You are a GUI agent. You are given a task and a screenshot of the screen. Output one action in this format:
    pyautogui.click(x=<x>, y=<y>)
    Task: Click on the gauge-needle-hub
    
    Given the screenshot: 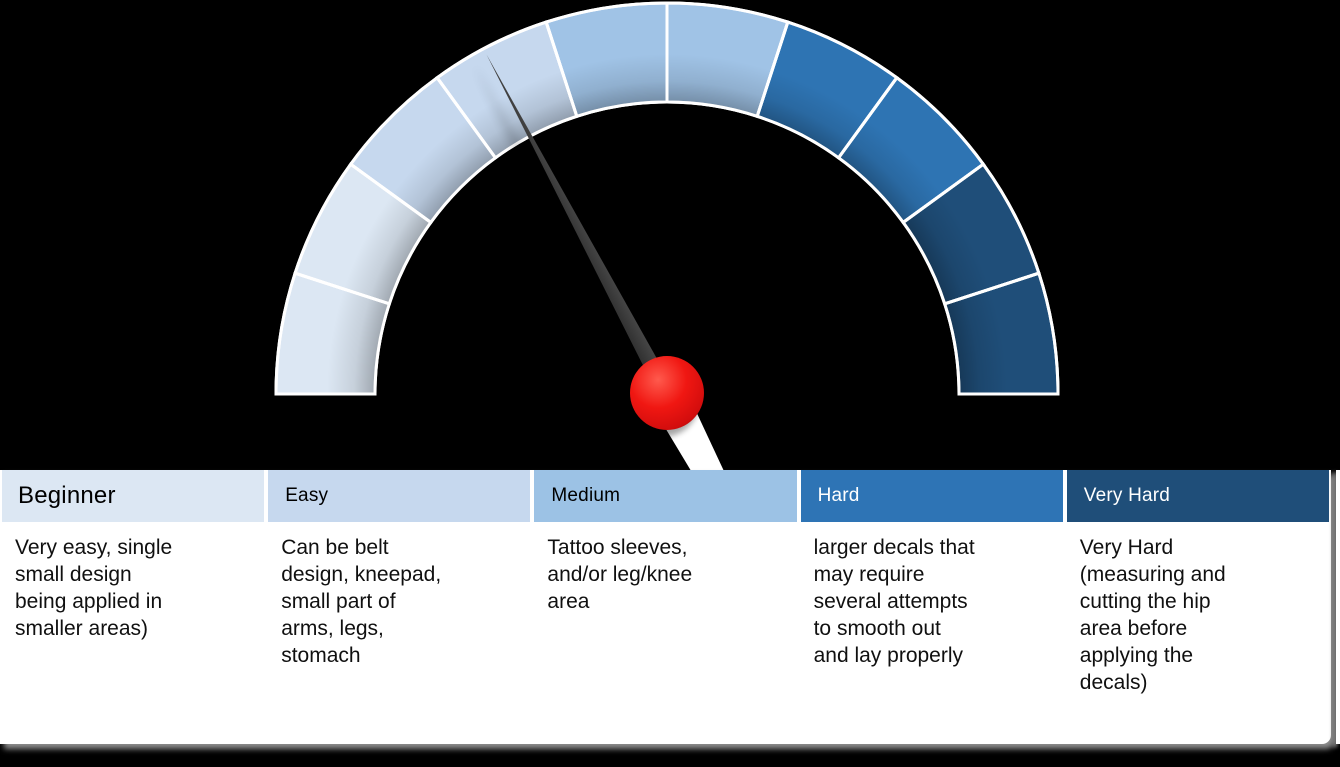 What is the action you would take?
    pyautogui.click(x=665, y=396)
    